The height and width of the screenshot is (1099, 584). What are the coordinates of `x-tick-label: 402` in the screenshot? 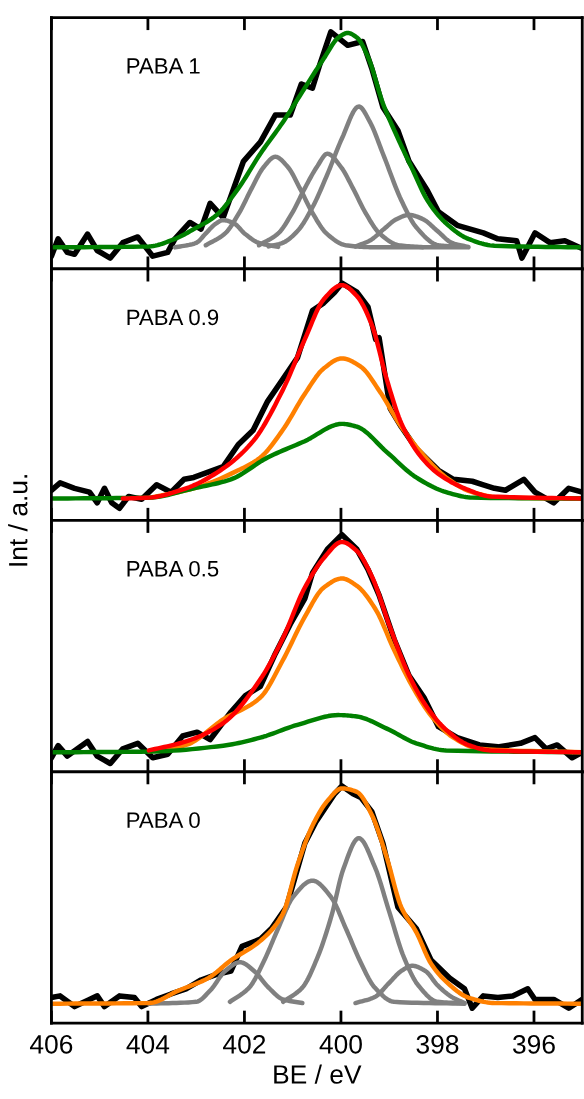 It's located at (244, 1044).